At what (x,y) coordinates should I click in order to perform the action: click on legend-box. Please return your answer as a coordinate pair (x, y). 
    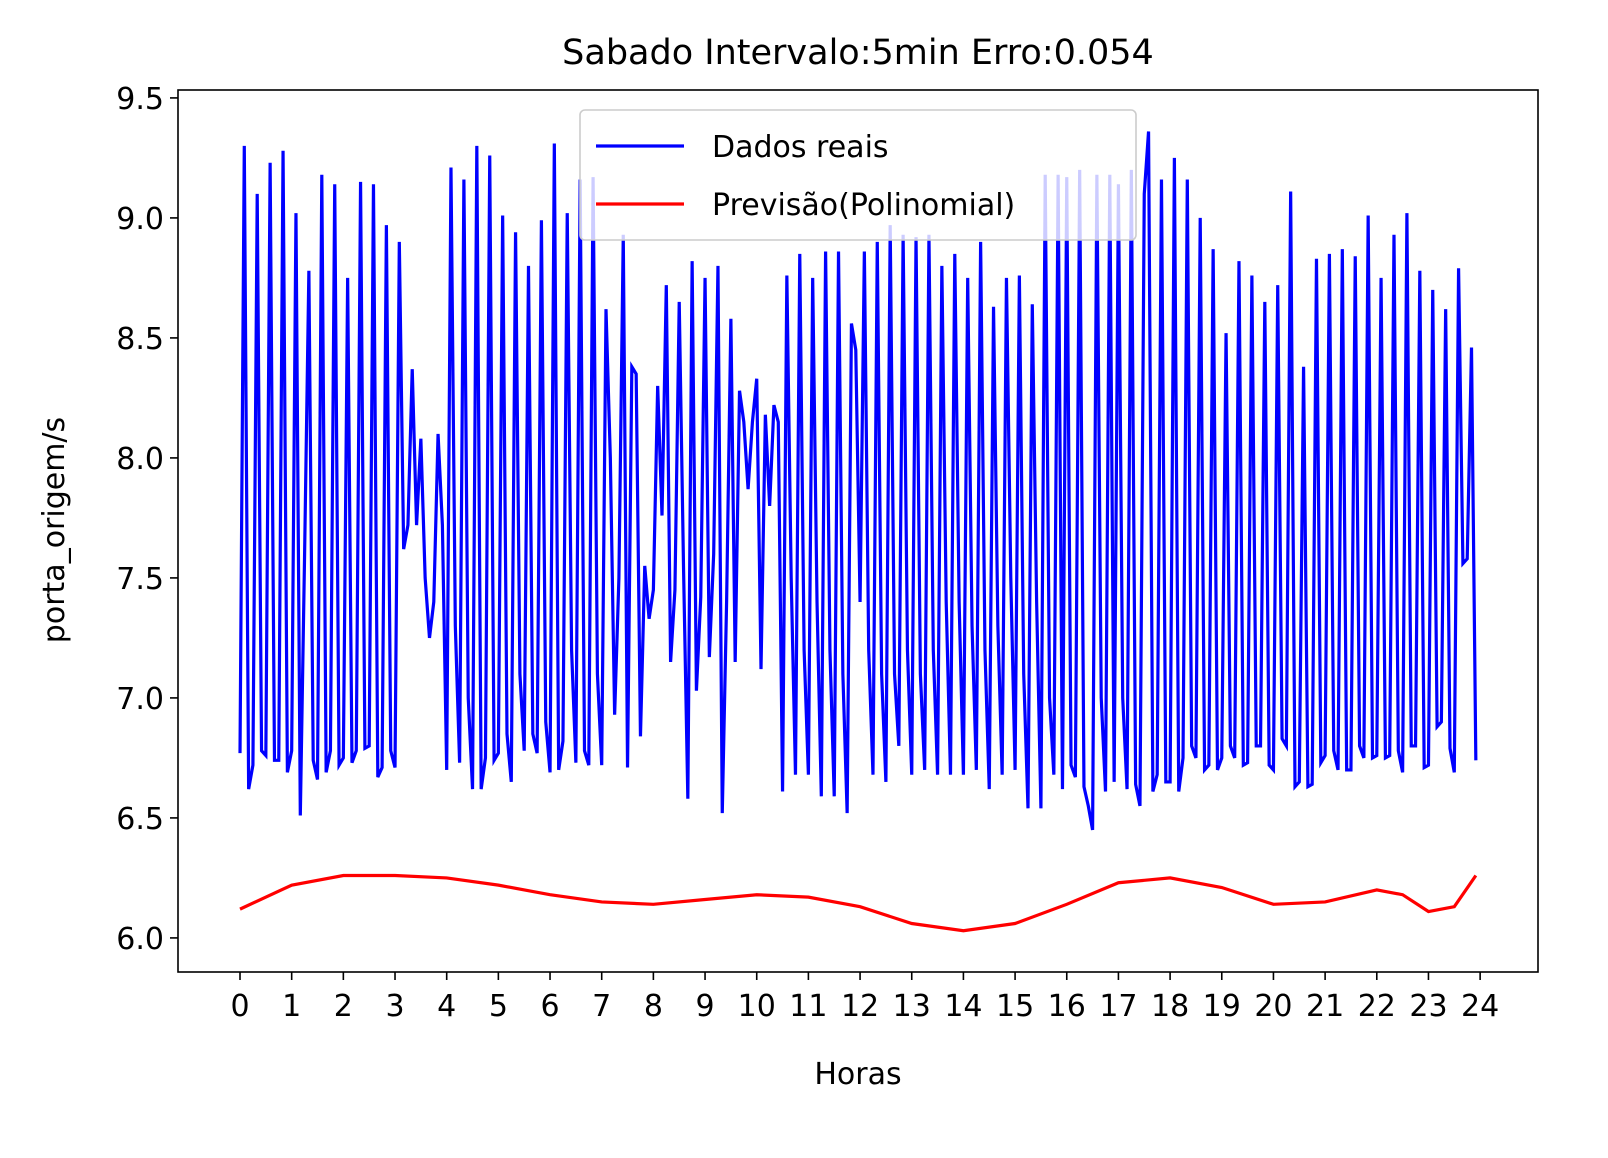
    Looking at the image, I should click on (858, 175).